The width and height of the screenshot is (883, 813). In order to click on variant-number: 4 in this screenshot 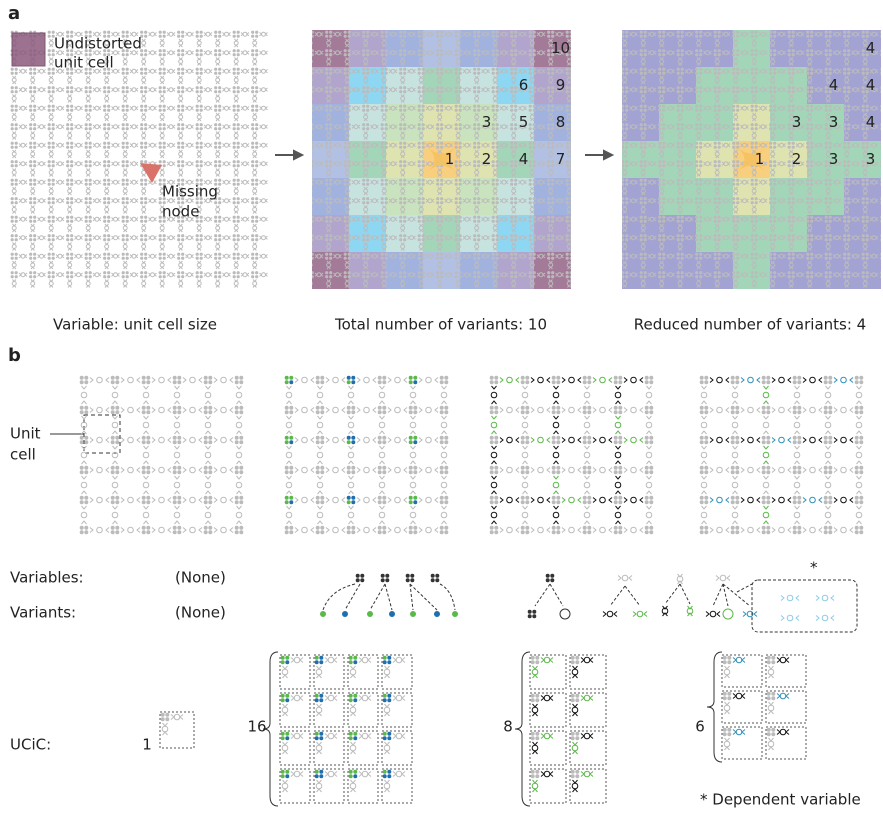, I will do `click(524, 159)`.